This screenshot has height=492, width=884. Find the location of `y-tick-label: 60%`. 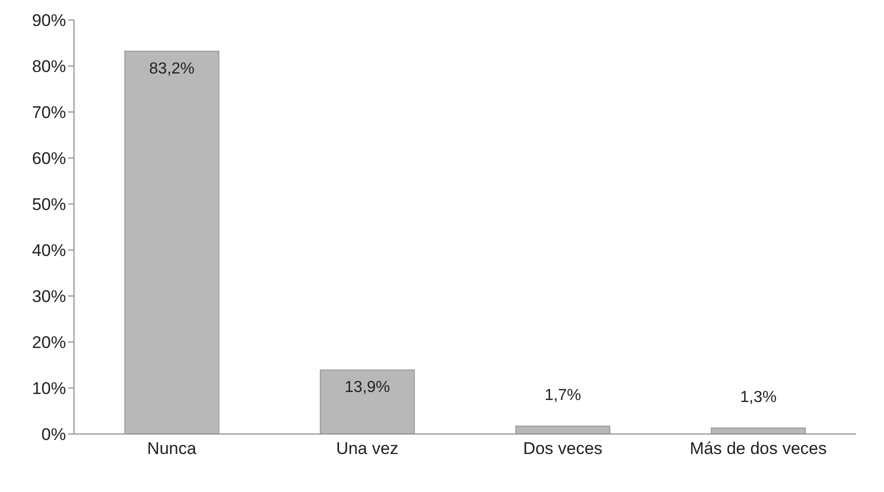

y-tick-label: 60% is located at coordinates (49, 158).